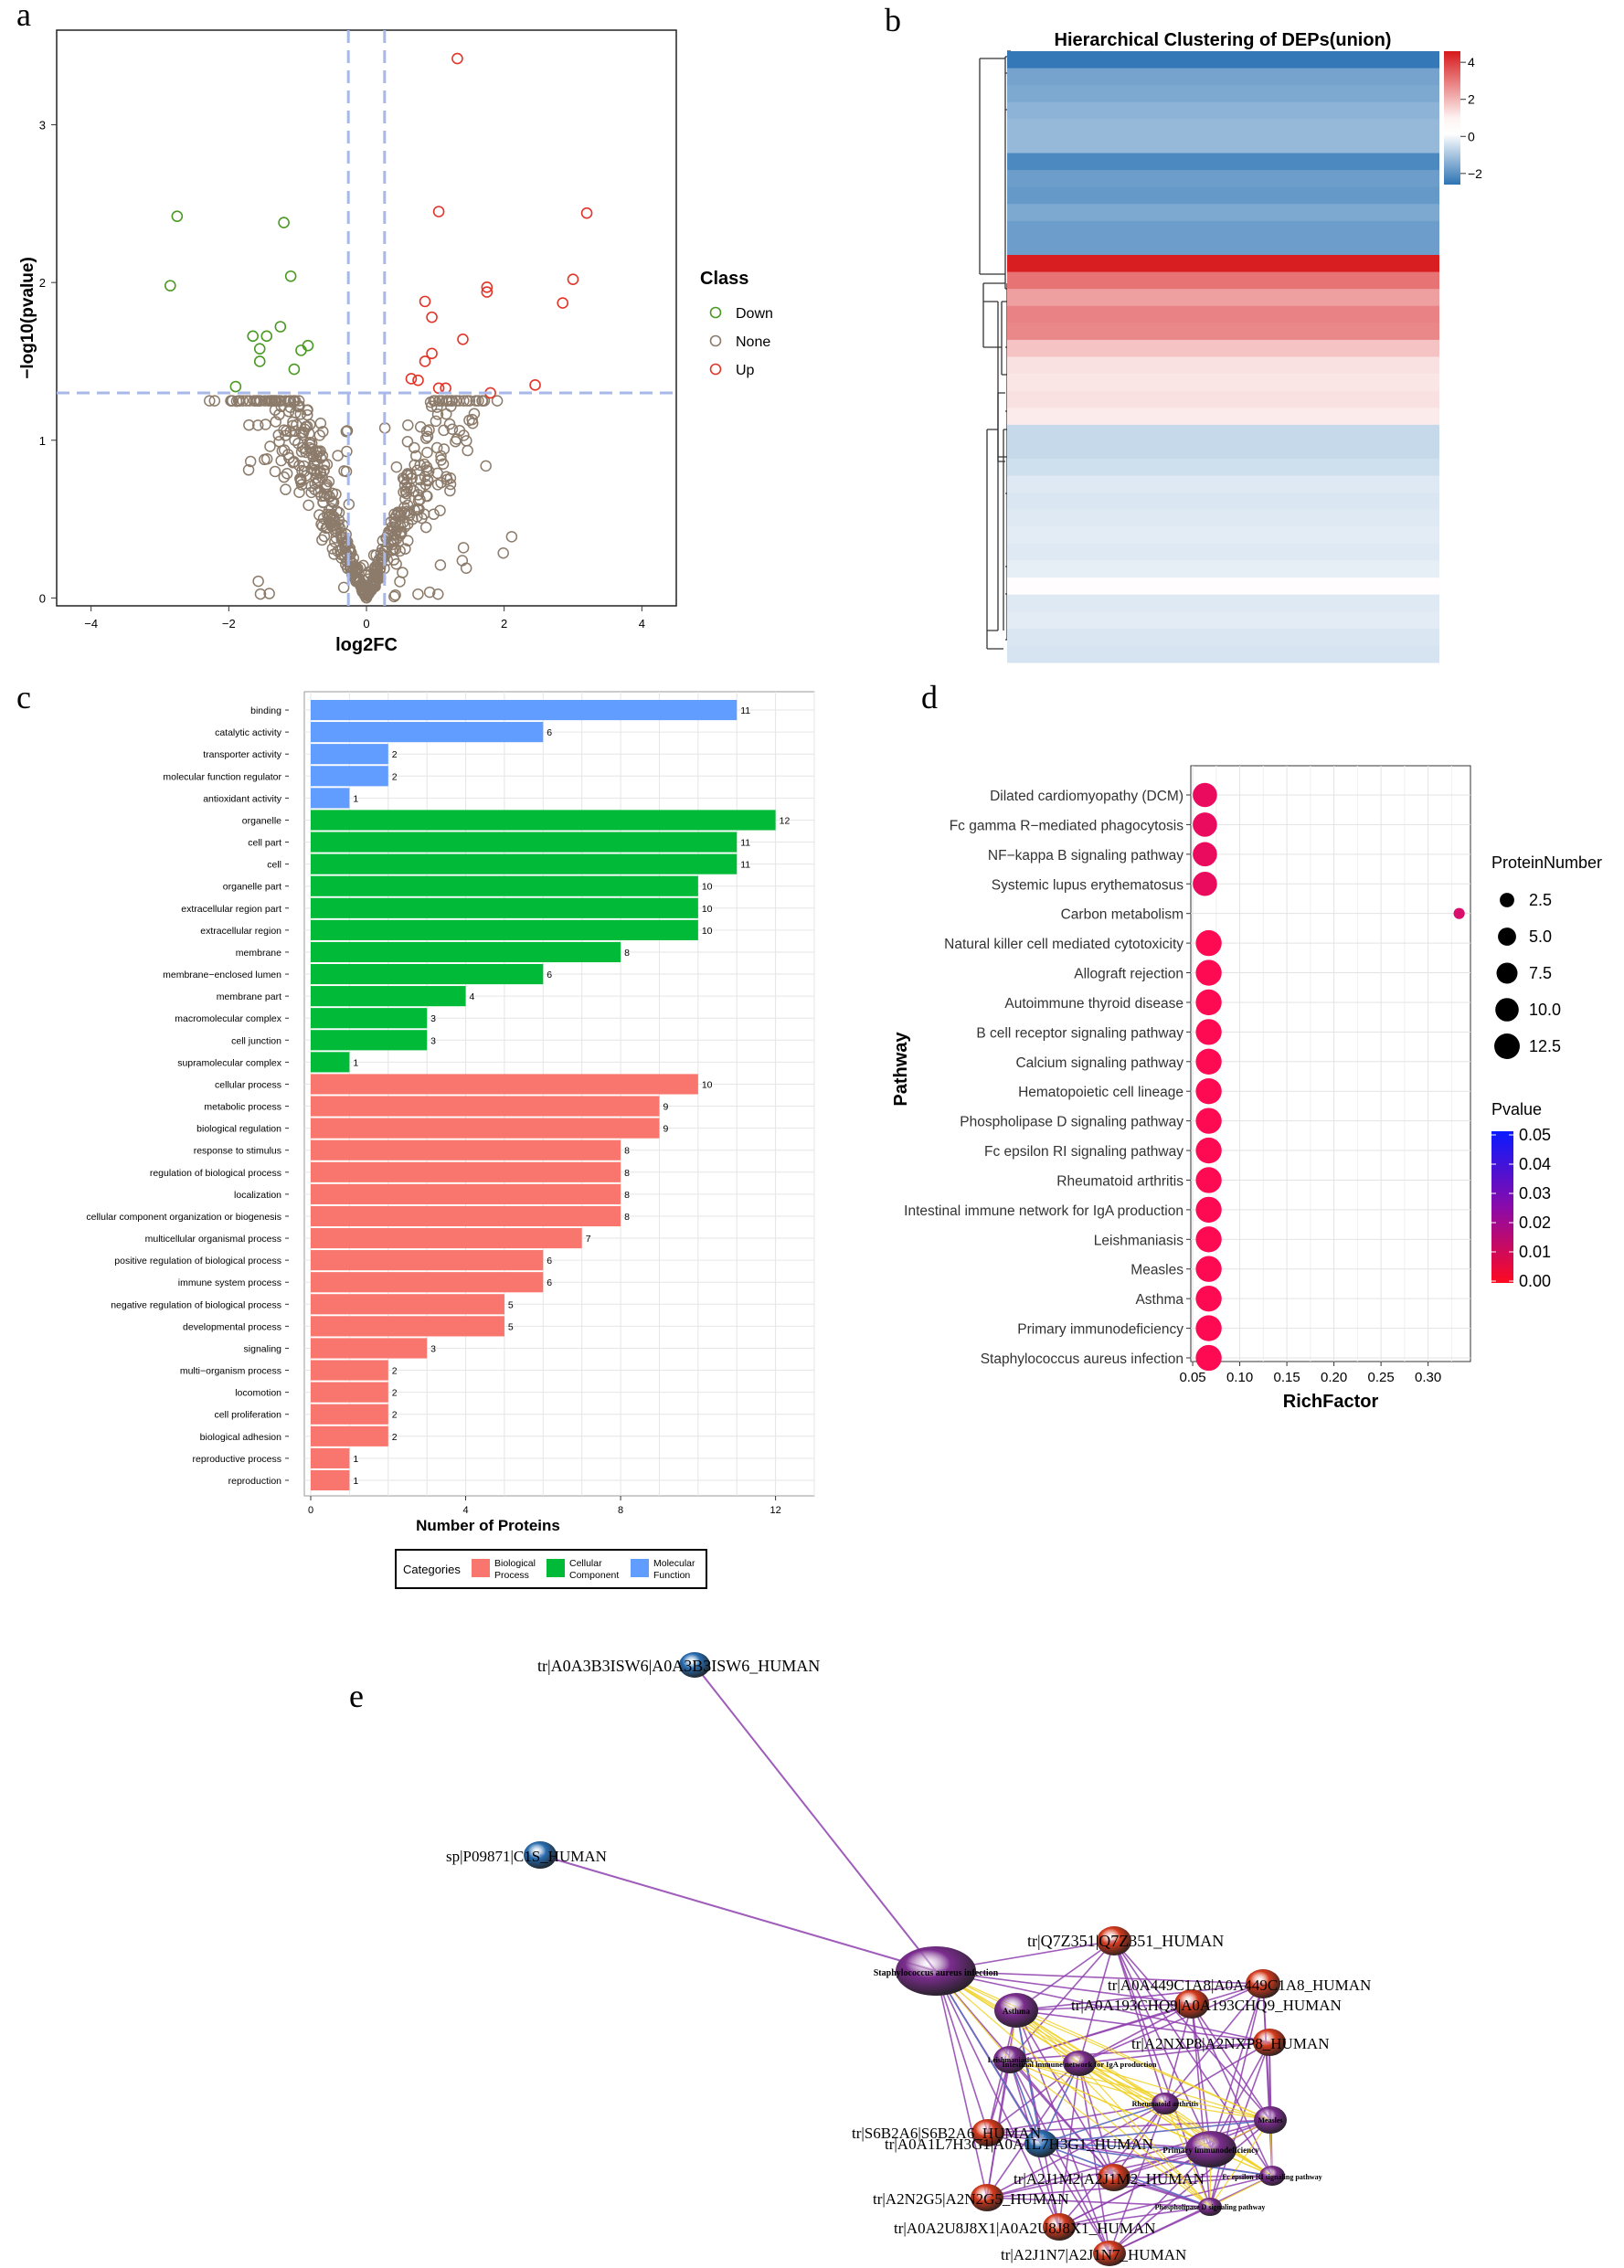 The height and width of the screenshot is (2268, 1624). Describe the element at coordinates (242, 754) in the screenshot. I see `go-category-label: transporter activity` at that location.